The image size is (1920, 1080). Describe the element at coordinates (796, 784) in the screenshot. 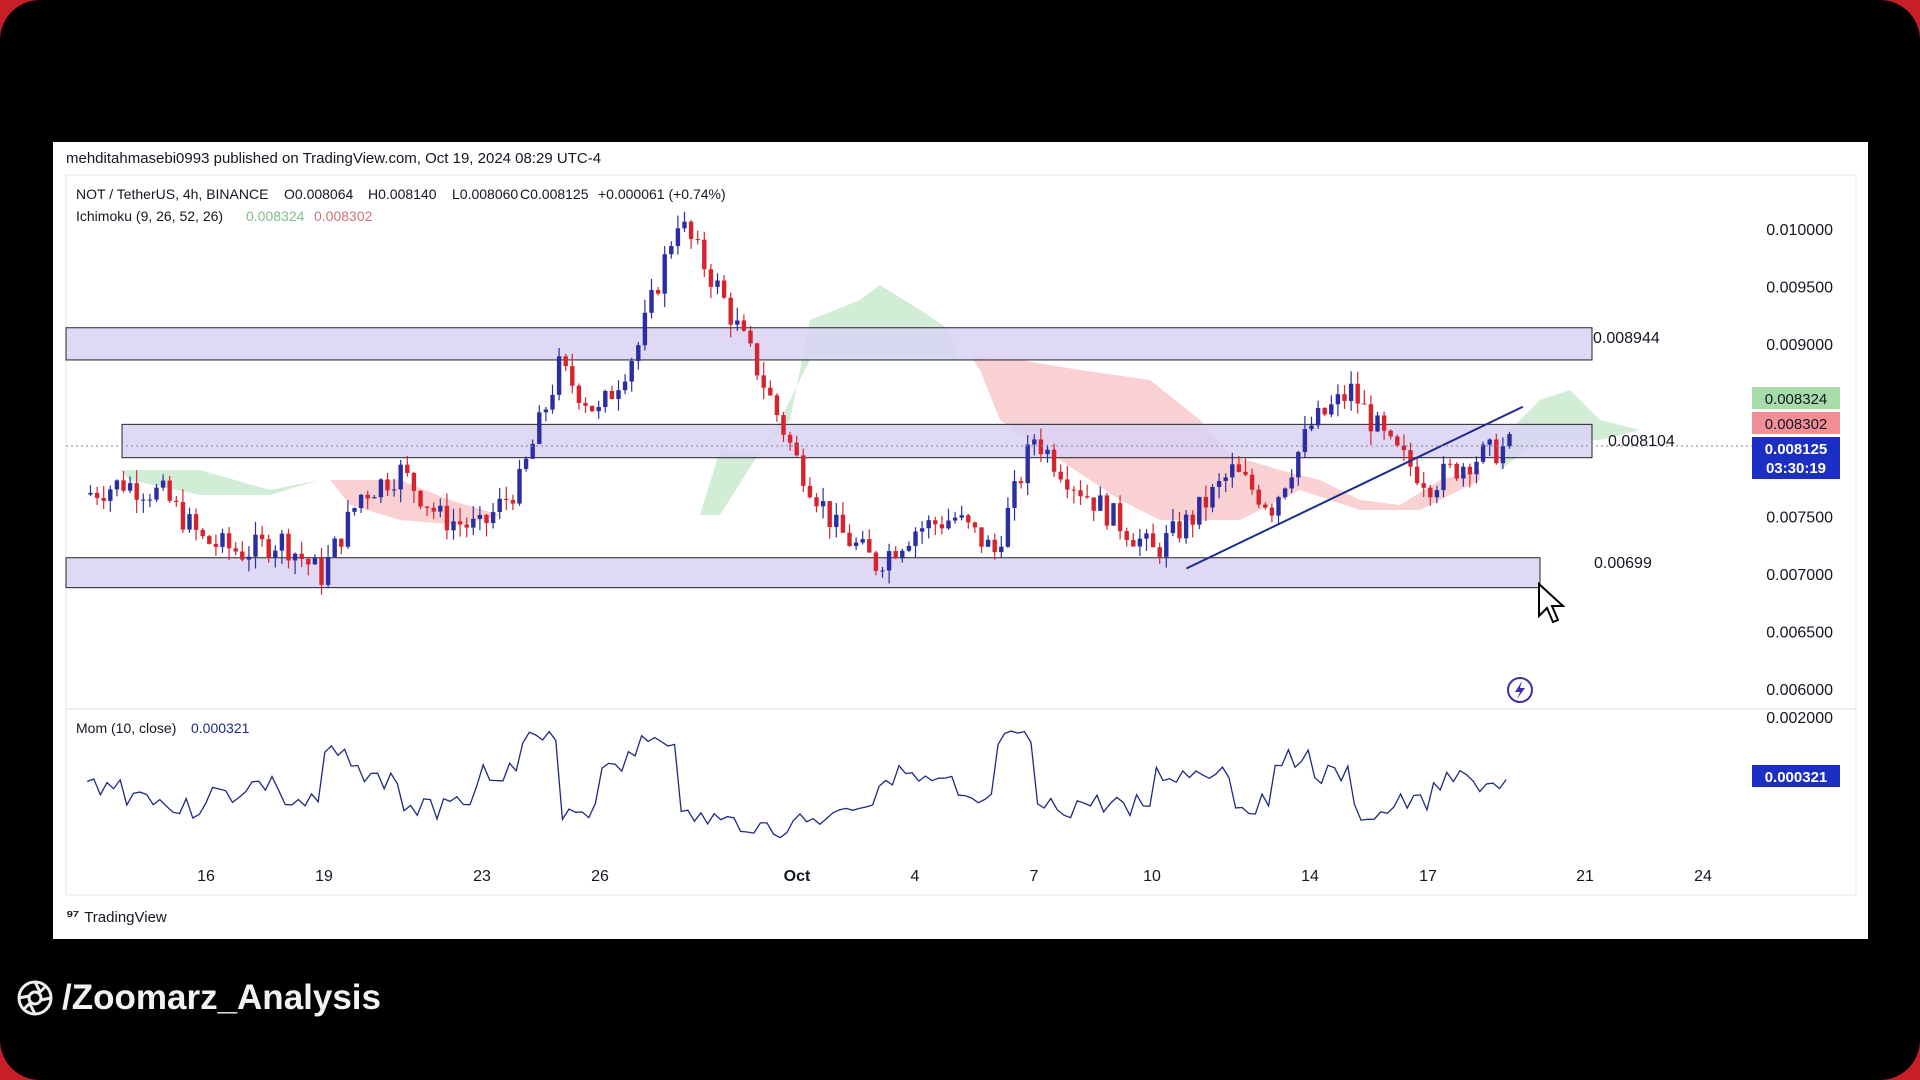

I see `momentum-line` at that location.